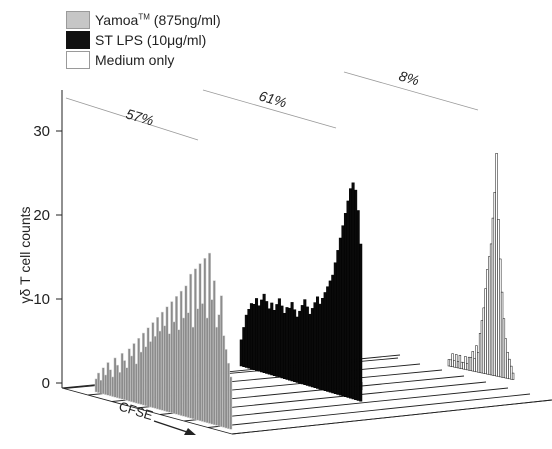  What do you see at coordinates (409, 78) in the screenshot?
I see `percent-label: 8%` at bounding box center [409, 78].